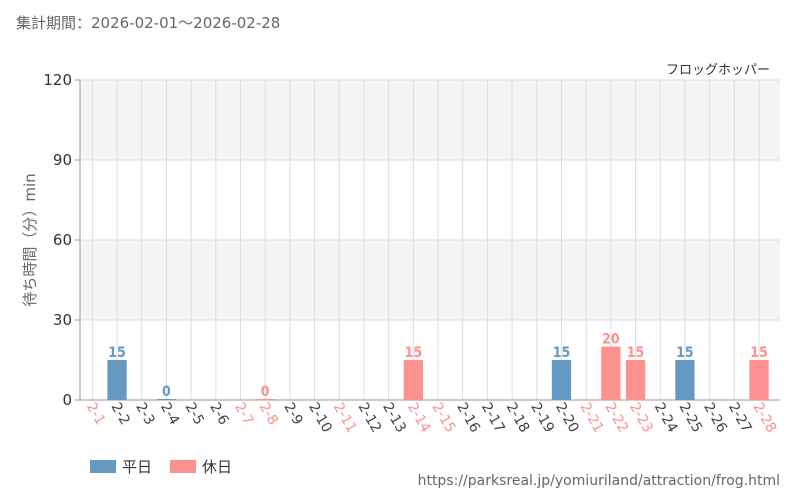 This screenshot has width=800, height=500. Describe the element at coordinates (419, 418) in the screenshot. I see `x-tick-label: 2-14` at that location.